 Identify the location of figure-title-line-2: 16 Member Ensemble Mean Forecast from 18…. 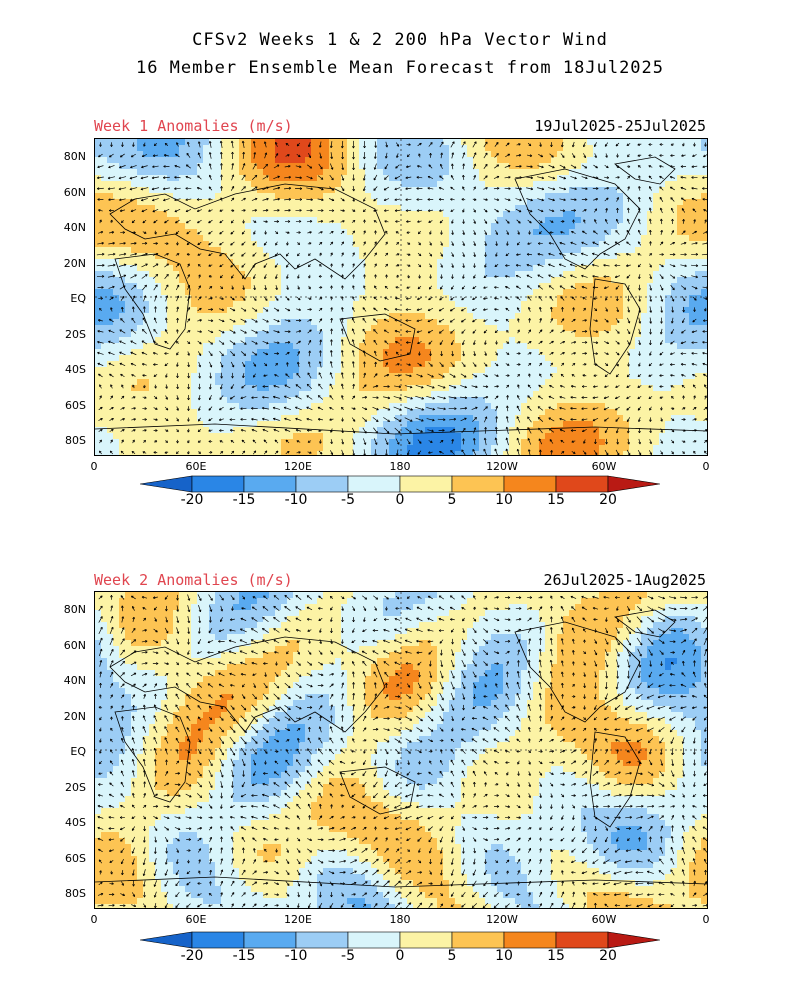
(400, 68).